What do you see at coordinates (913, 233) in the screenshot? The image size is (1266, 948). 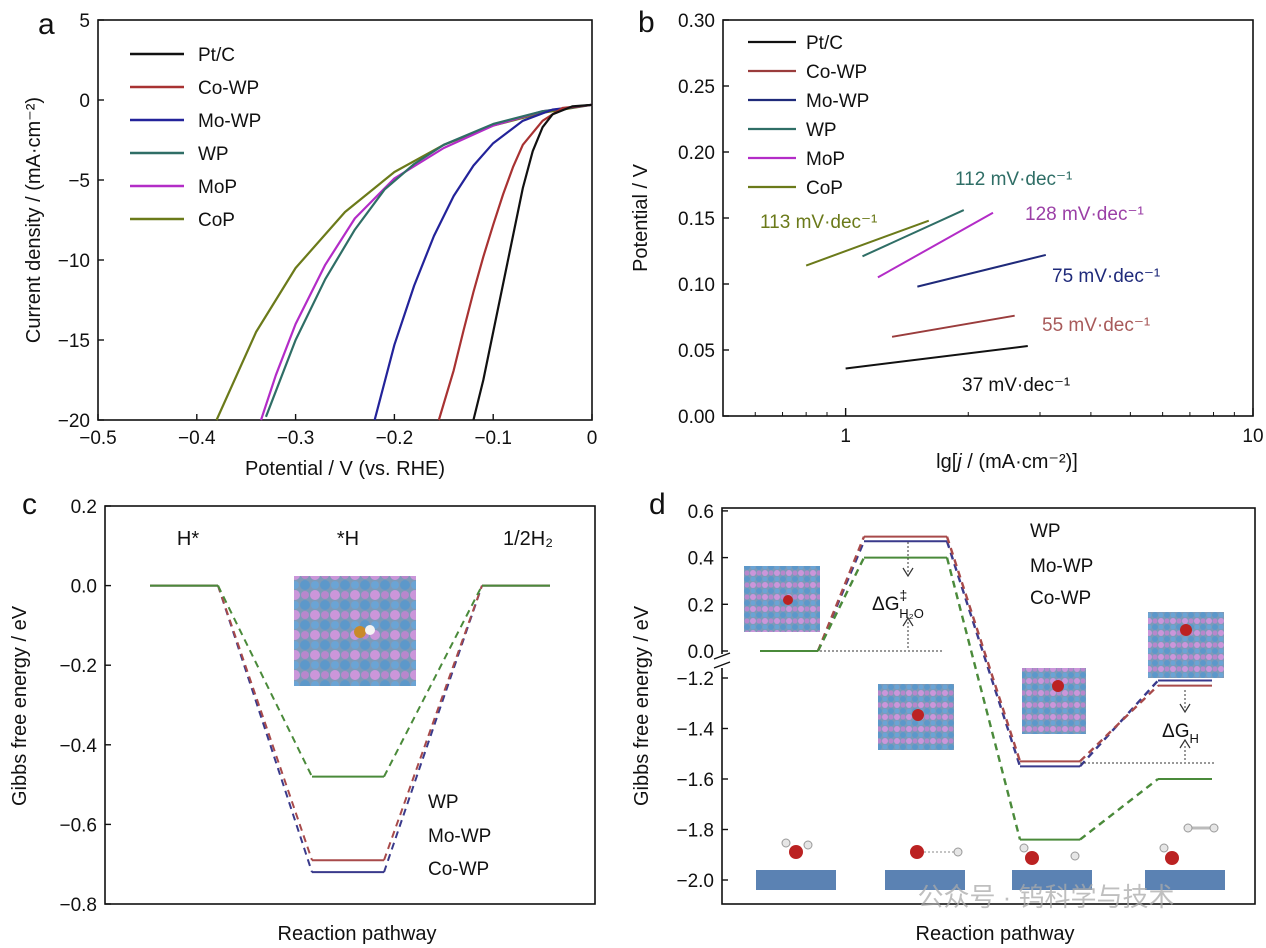 I see `tafel-line-wp` at bounding box center [913, 233].